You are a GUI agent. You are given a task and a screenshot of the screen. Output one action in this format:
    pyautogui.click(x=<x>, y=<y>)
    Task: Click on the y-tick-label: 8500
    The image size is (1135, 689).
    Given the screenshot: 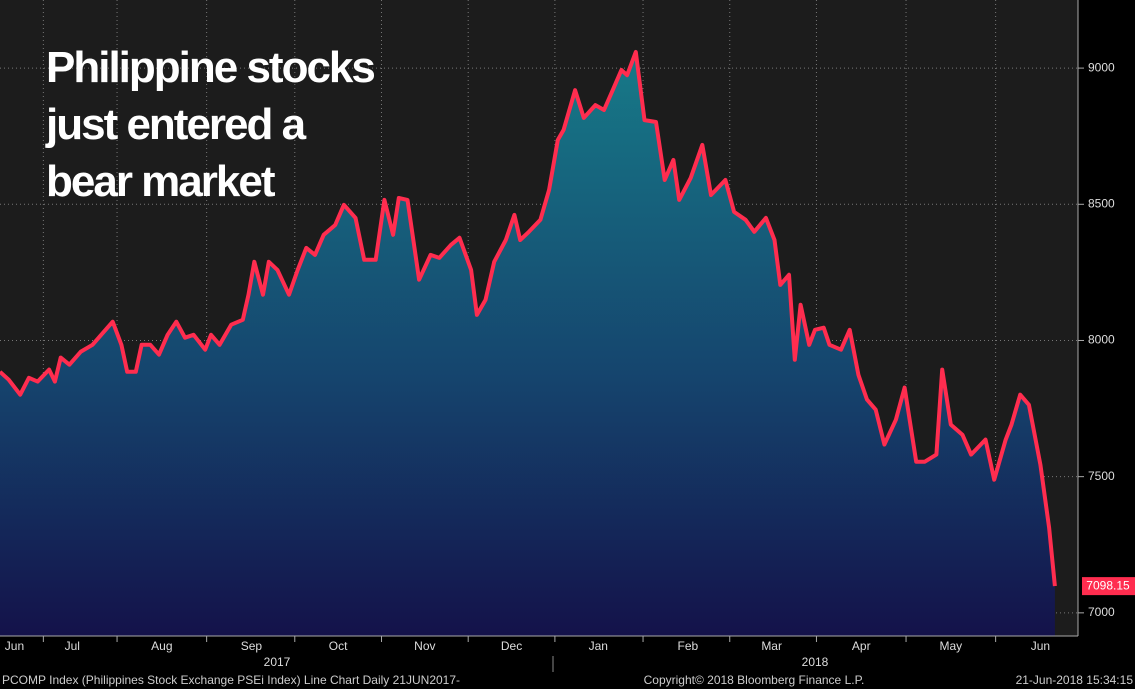 What is the action you would take?
    pyautogui.click(x=1101, y=203)
    